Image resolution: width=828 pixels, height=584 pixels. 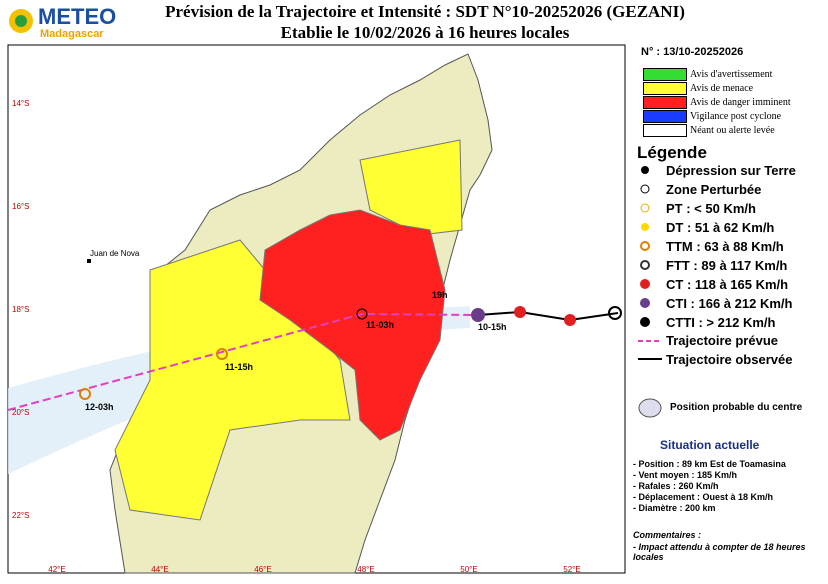 I want to click on lon-label: 44°E, so click(x=159, y=569).